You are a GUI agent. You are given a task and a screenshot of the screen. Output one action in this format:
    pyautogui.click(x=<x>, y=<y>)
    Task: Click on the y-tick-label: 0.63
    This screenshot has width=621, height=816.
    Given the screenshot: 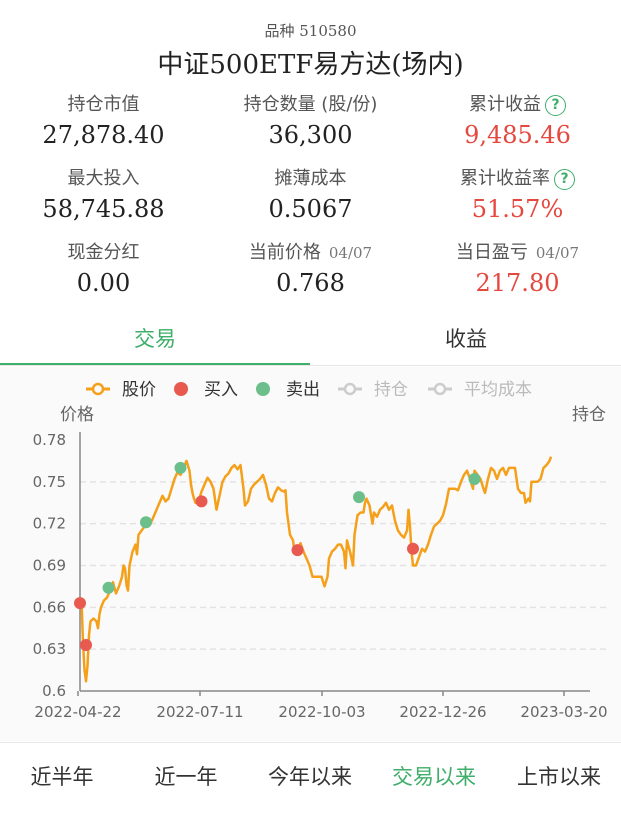 What is the action you would take?
    pyautogui.click(x=49, y=649)
    